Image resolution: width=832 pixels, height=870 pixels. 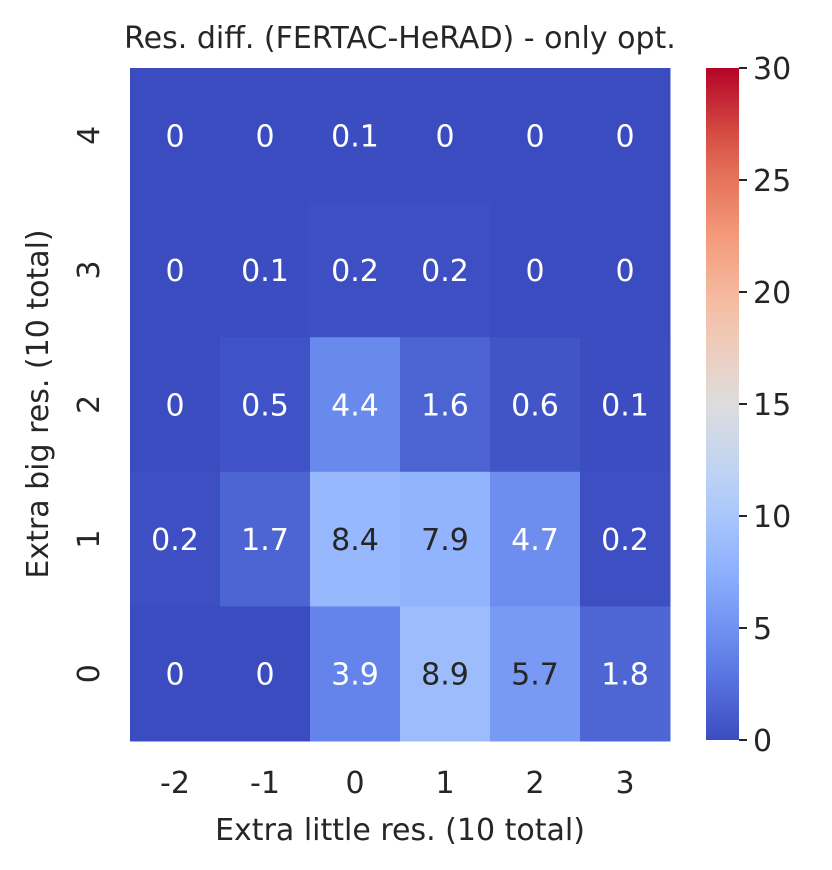 I want to click on y-tick-labels: 4 3 2 1 0, so click(x=89, y=404).